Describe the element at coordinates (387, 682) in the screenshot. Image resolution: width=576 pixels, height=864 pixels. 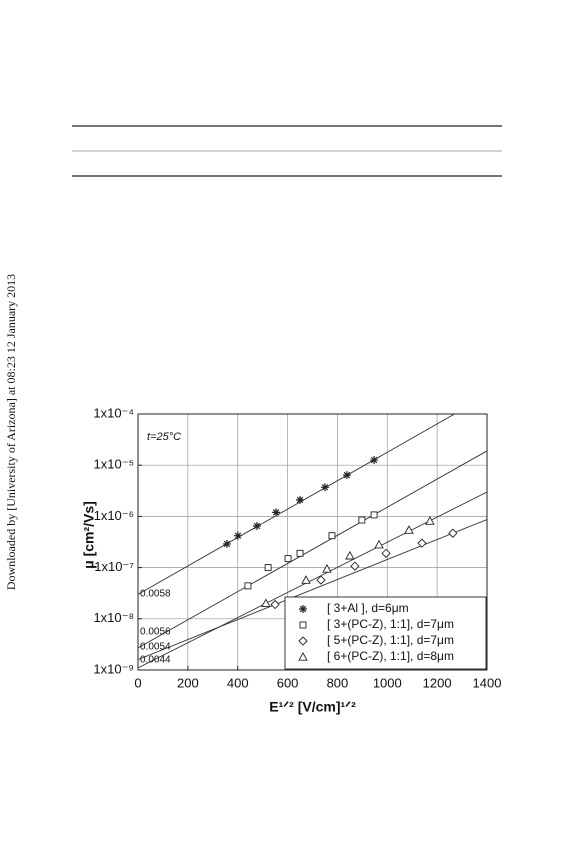
I see `x-tick-label: 1000` at that location.